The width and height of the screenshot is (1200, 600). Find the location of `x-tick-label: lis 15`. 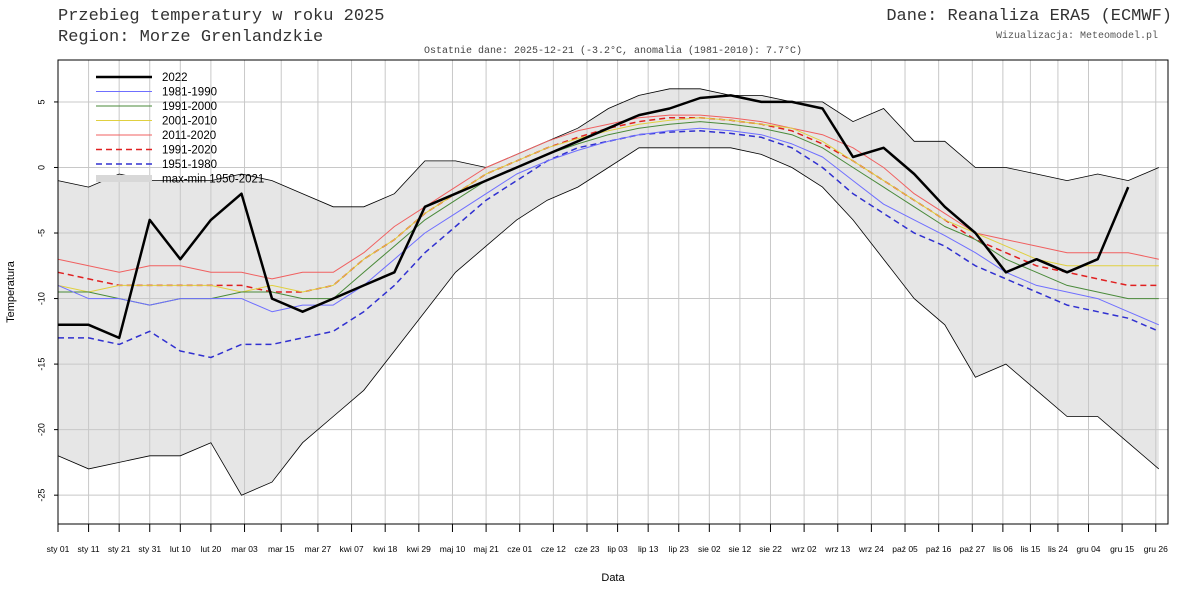

x-tick-label: lis 15 is located at coordinates (1030, 549).